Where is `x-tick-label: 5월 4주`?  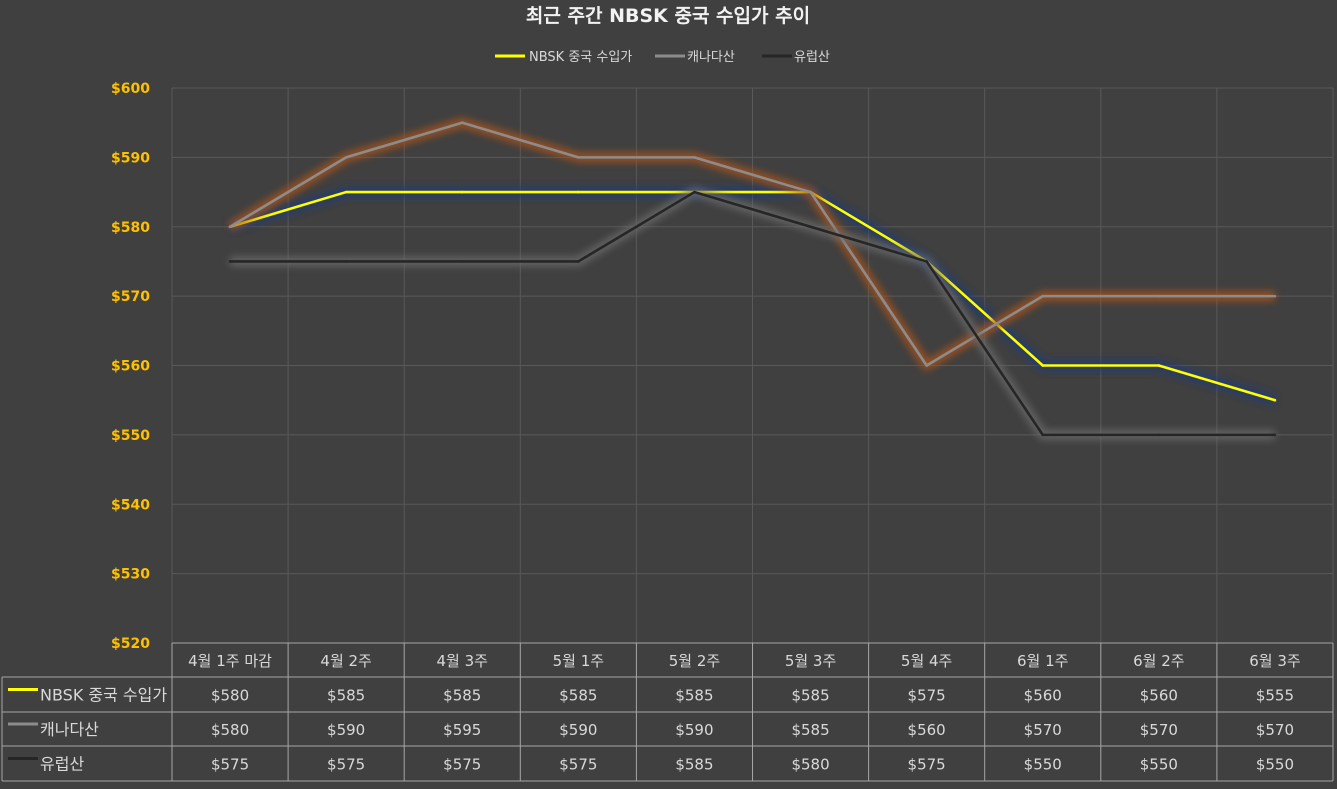 x-tick-label: 5월 4주 is located at coordinates (926, 661).